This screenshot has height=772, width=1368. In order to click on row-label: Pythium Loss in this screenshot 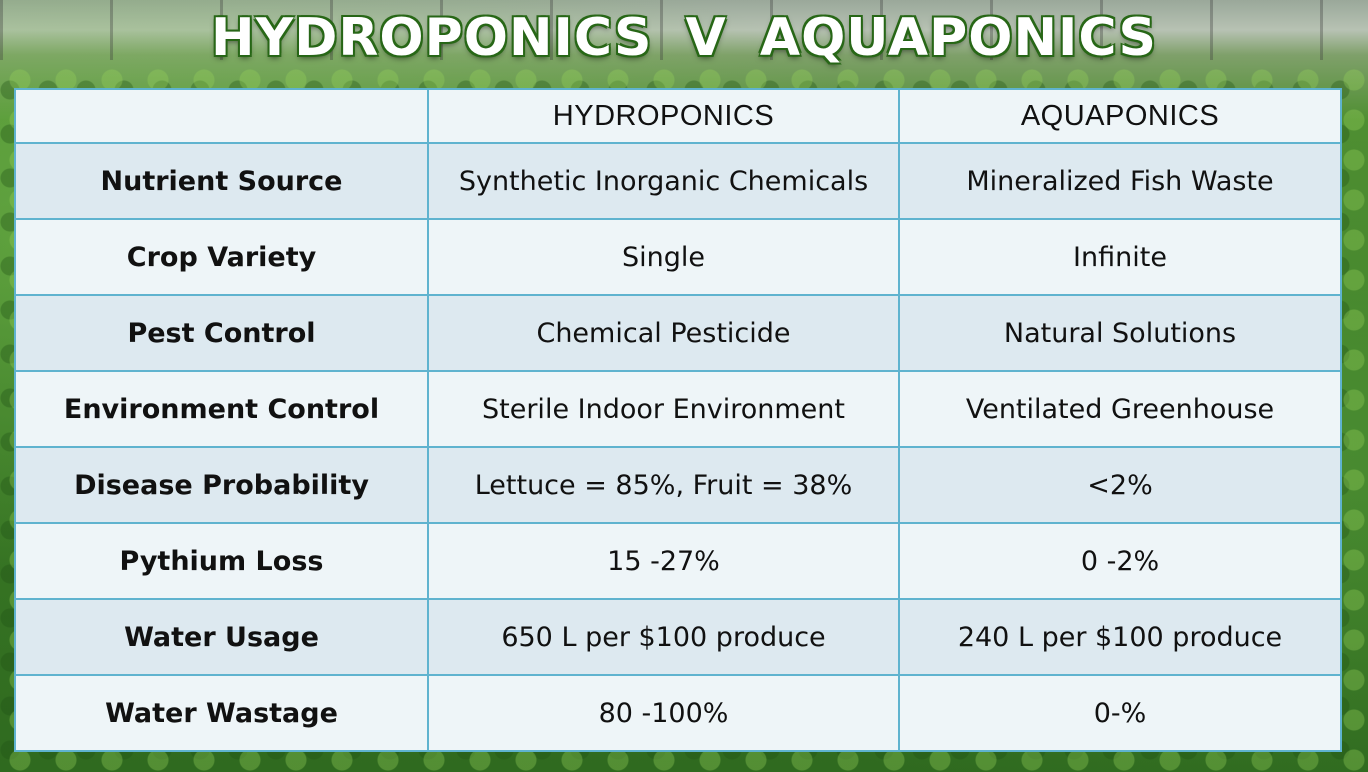, I will do `click(221, 561)`.